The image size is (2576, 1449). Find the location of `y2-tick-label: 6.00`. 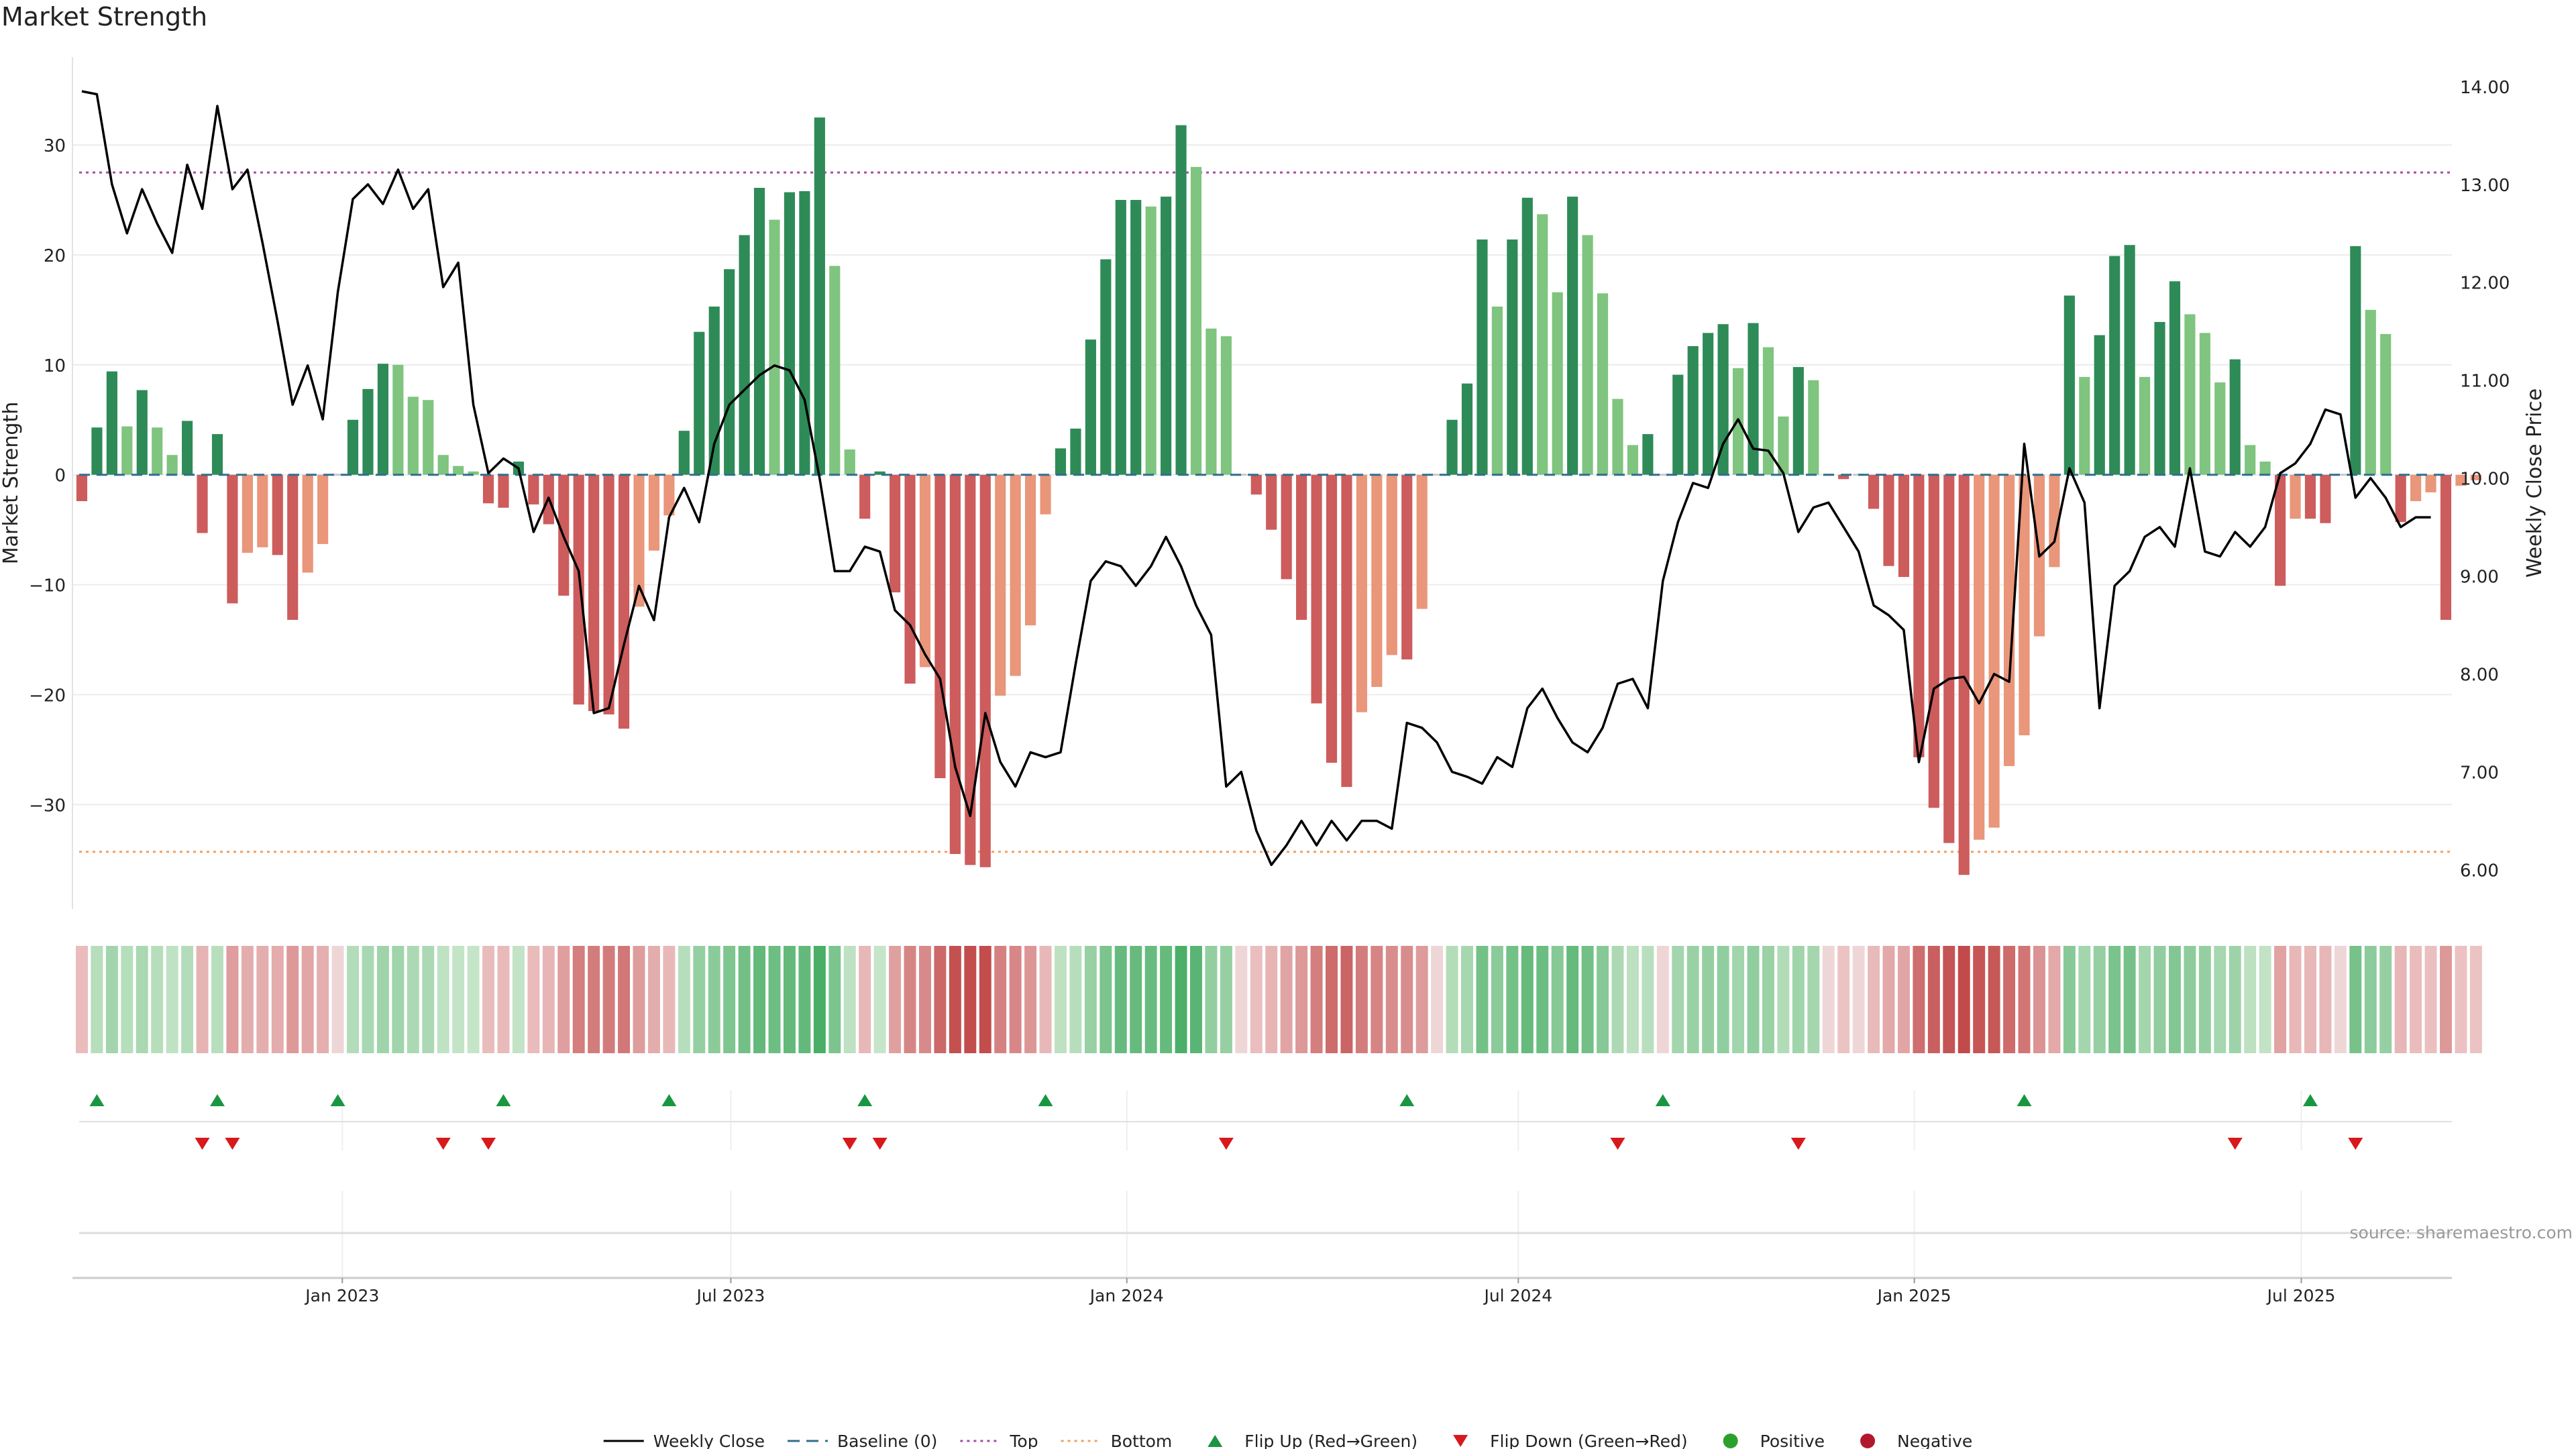

y2-tick-label: 6.00 is located at coordinates (2479, 871).